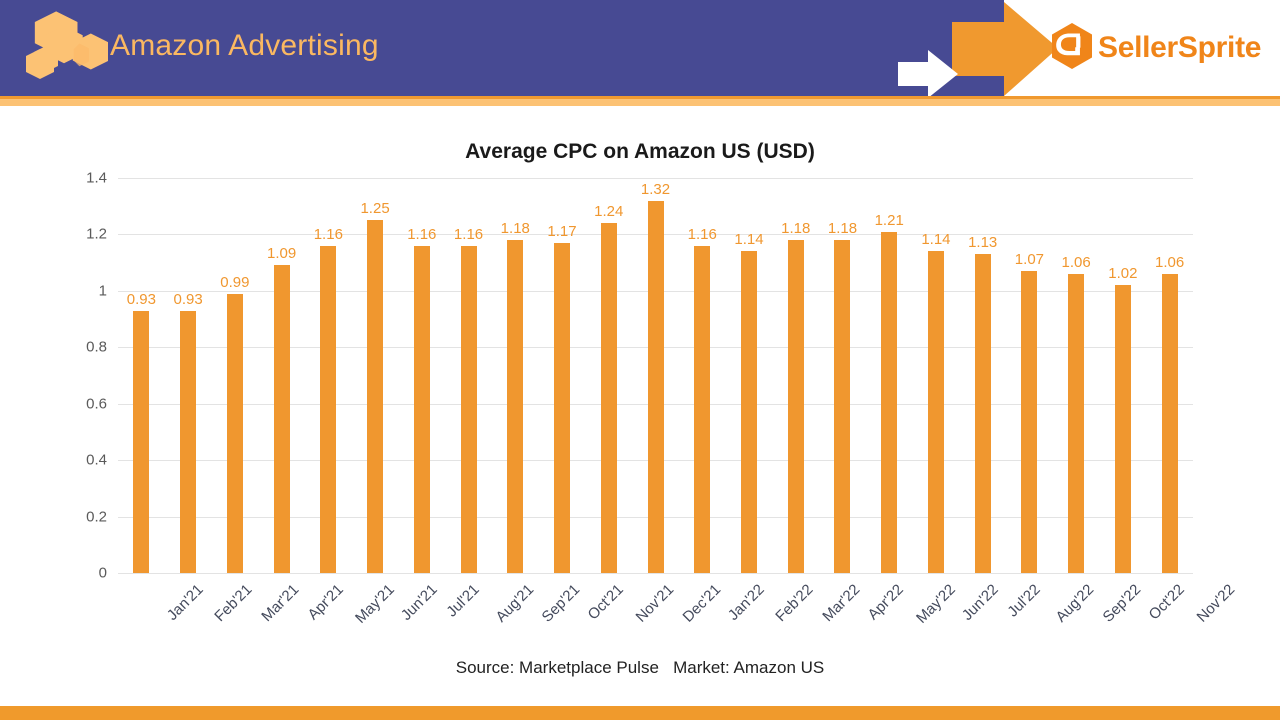 The width and height of the screenshot is (1280, 720). Describe the element at coordinates (794, 603) in the screenshot. I see `x-axis-tick-label: Feb'22` at that location.